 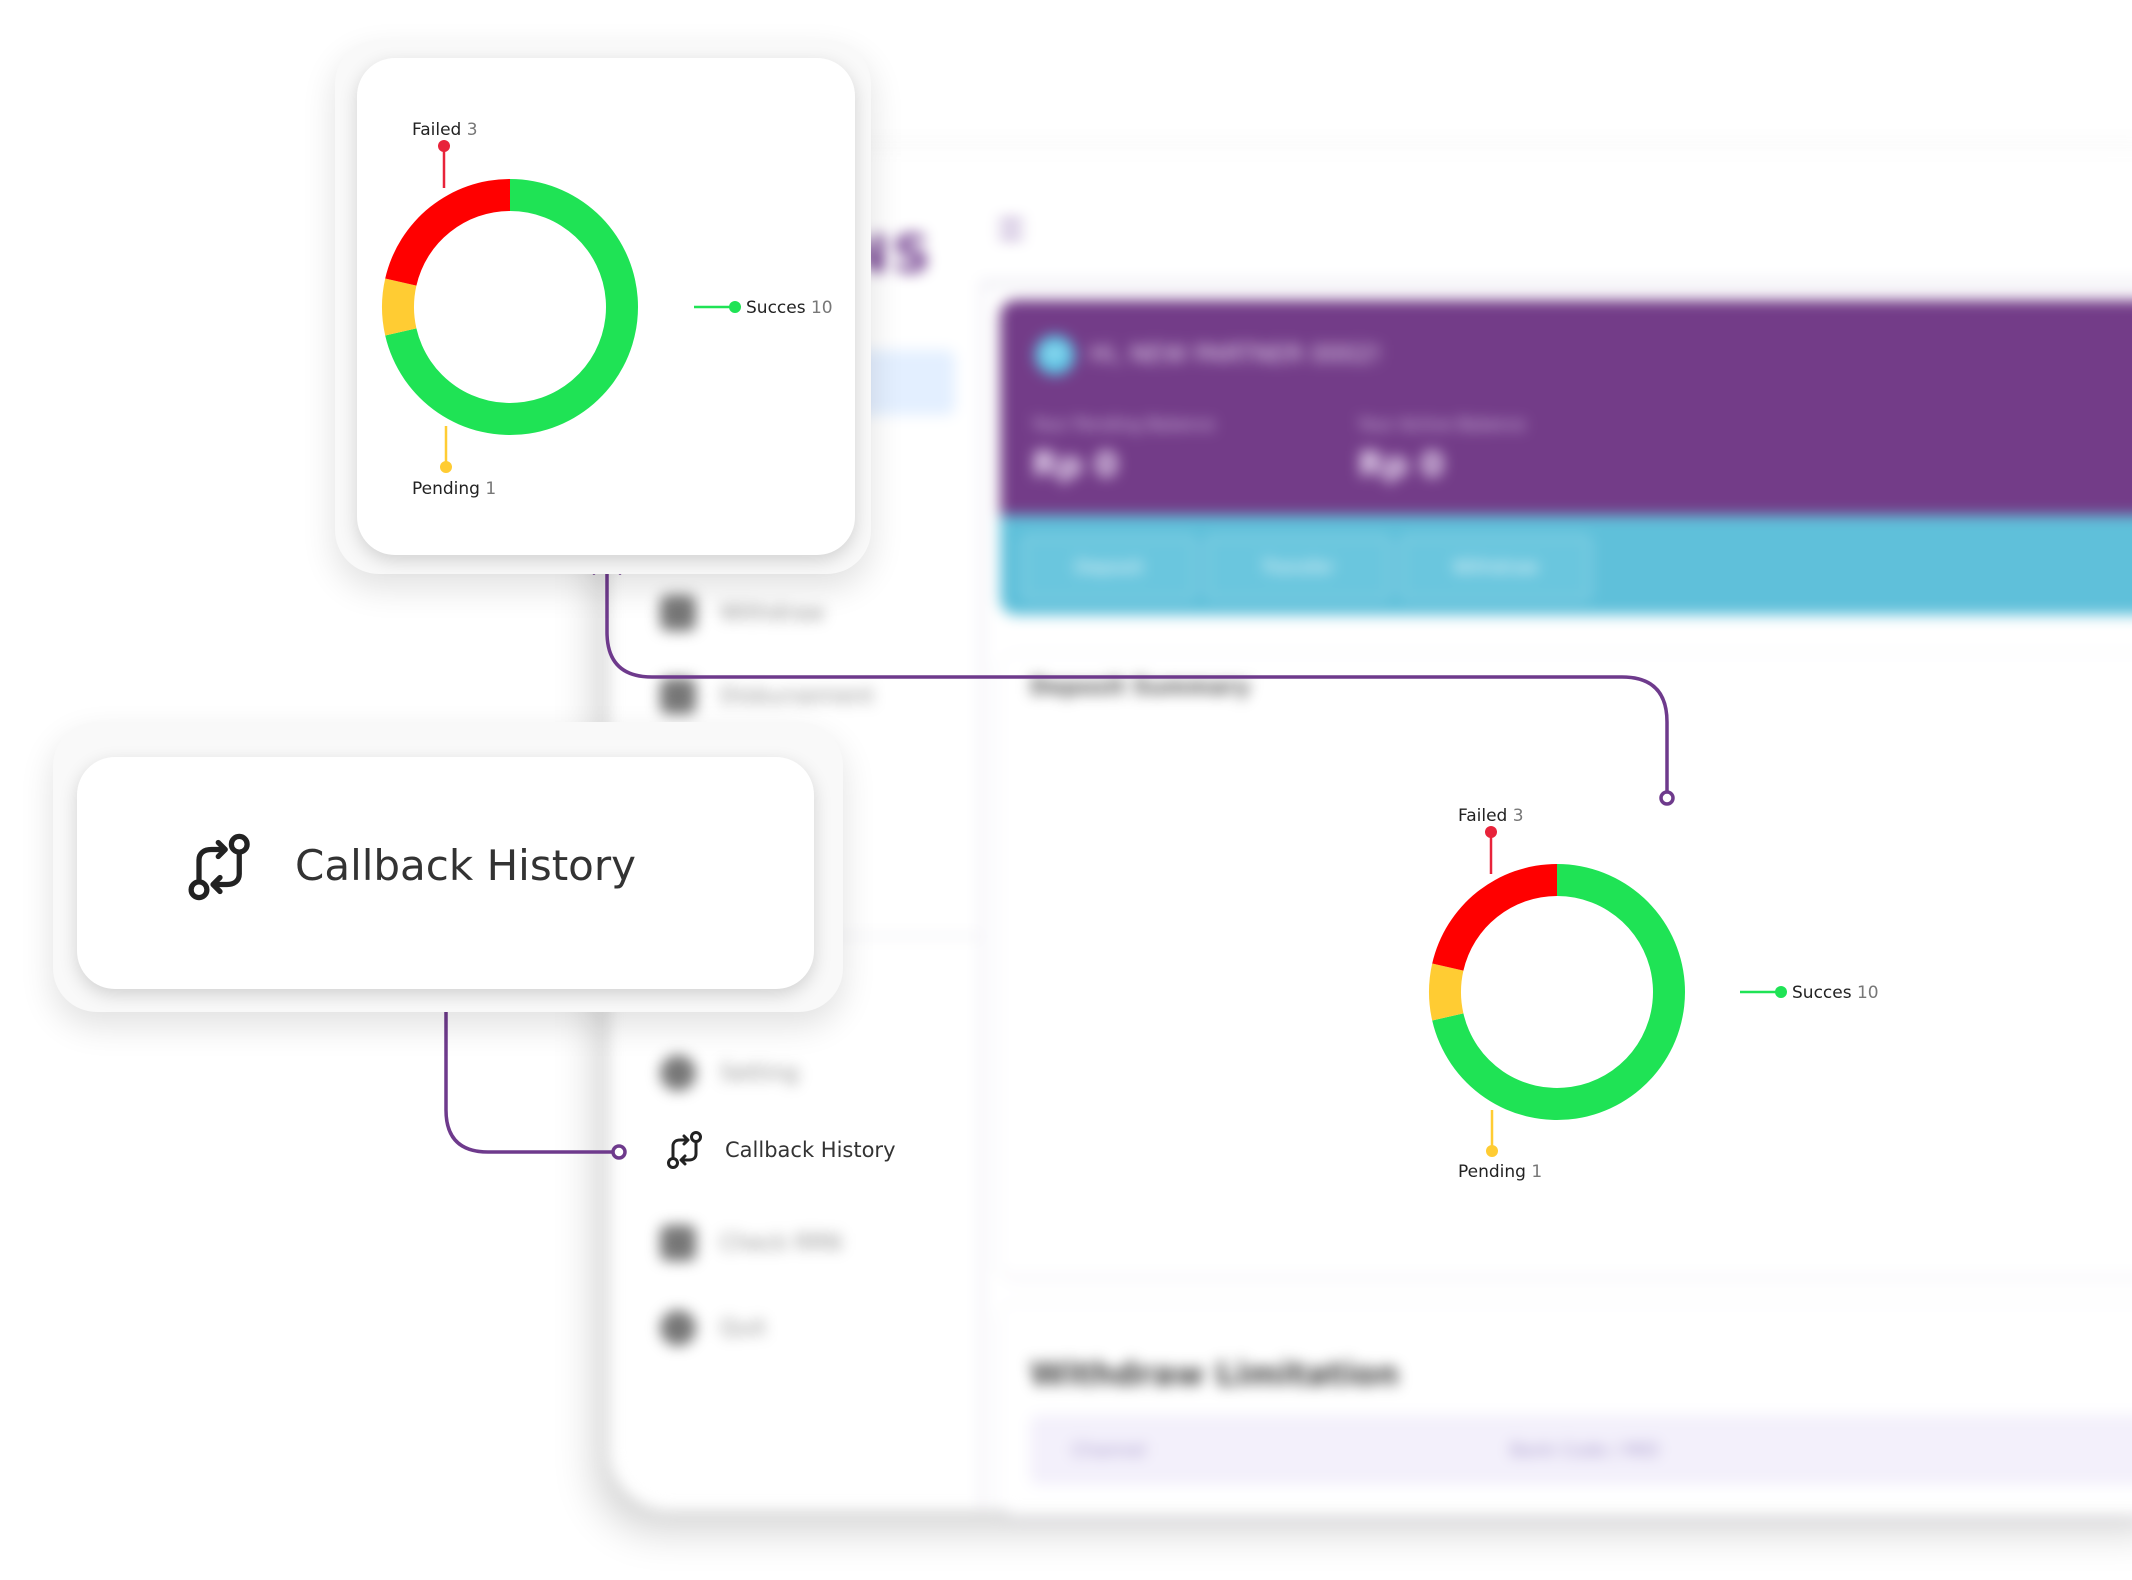 I want to click on sidebar-item-label: Disbursement, so click(x=797, y=696).